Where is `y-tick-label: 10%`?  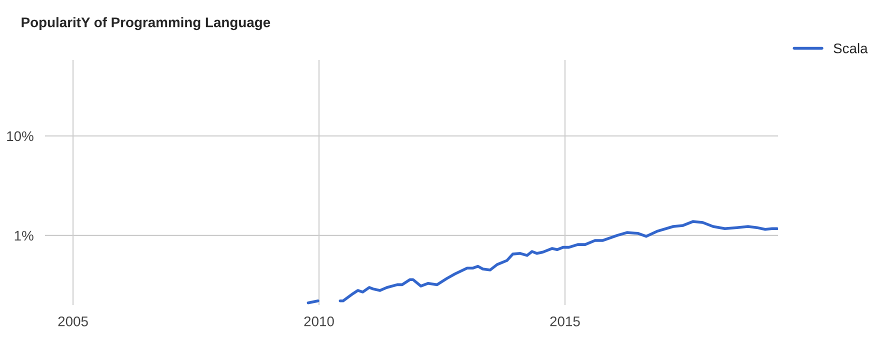 y-tick-label: 10% is located at coordinates (20, 136).